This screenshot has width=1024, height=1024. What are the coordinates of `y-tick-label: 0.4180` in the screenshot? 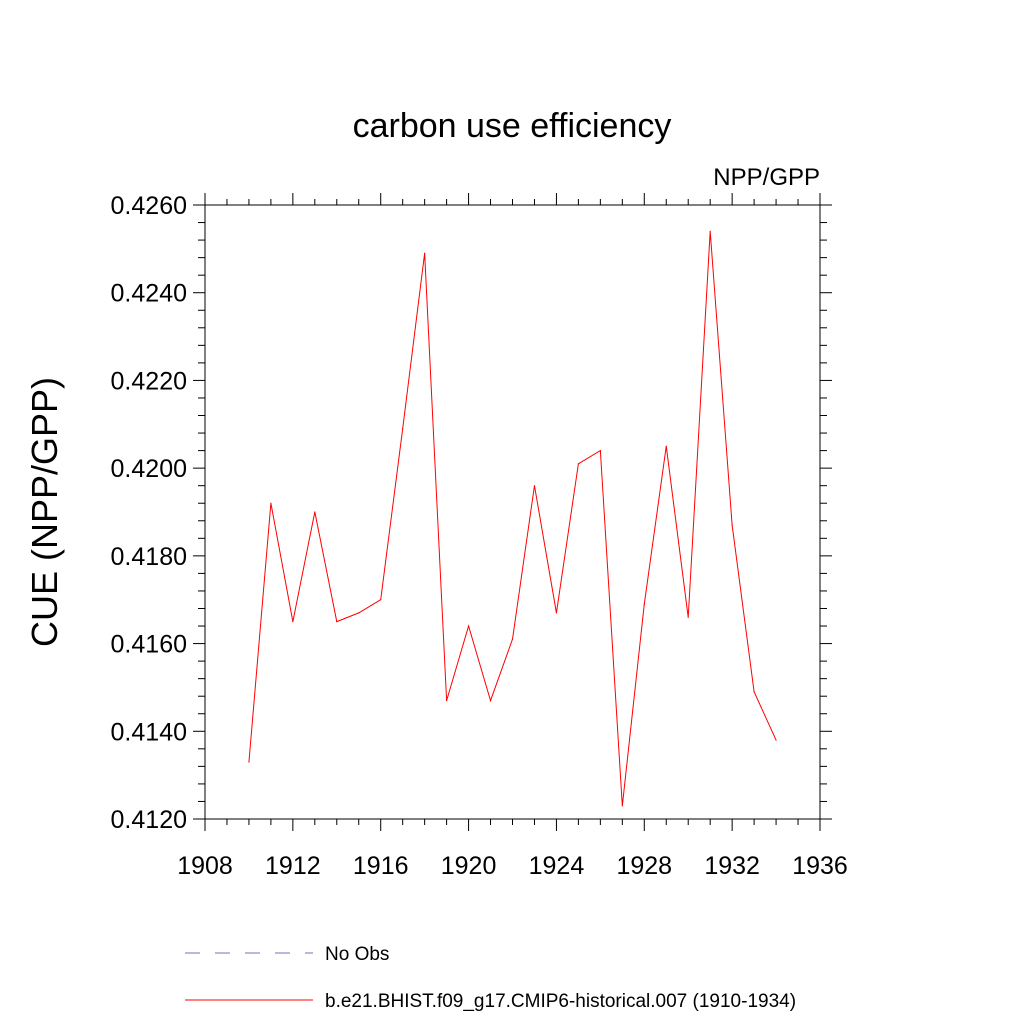 It's located at (149, 557).